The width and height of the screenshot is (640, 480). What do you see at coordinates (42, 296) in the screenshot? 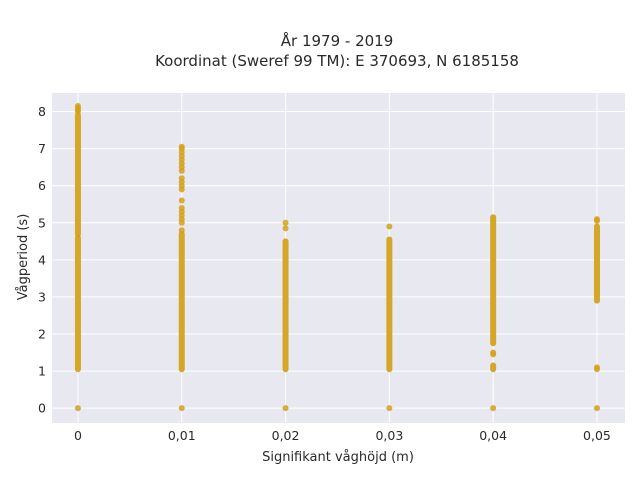
I see `y-tick-label: 3` at bounding box center [42, 296].